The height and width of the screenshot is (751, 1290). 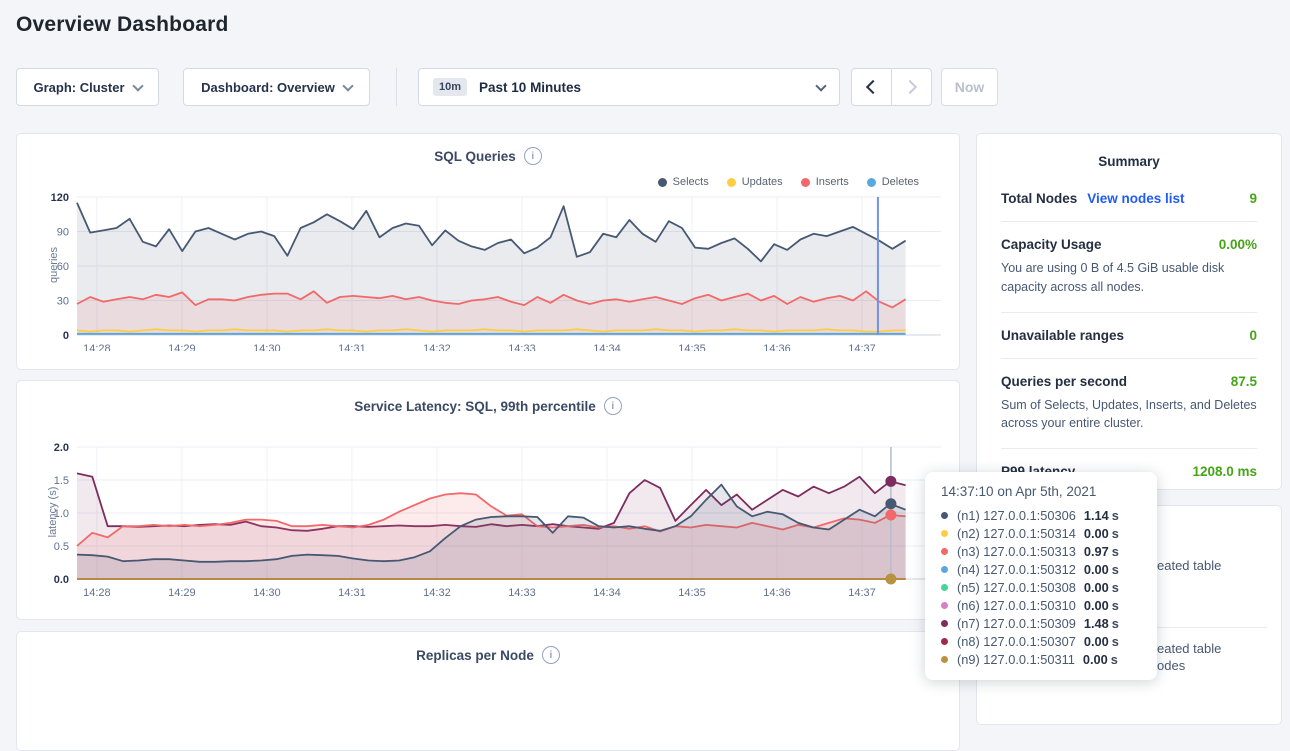 What do you see at coordinates (1042, 641) in the screenshot?
I see `tooltip-node-row: (n8) 127.0.0.1:50307 0.00 s` at bounding box center [1042, 641].